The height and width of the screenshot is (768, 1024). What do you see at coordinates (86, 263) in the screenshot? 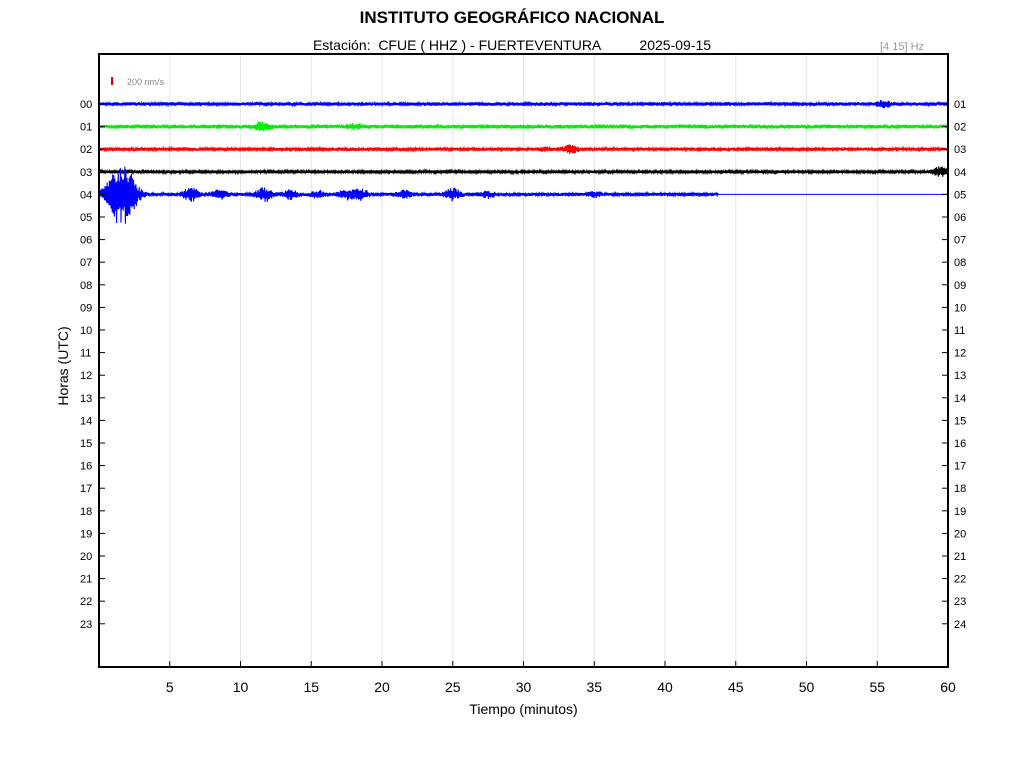
I see `y-tick-label-left: 07` at bounding box center [86, 263].